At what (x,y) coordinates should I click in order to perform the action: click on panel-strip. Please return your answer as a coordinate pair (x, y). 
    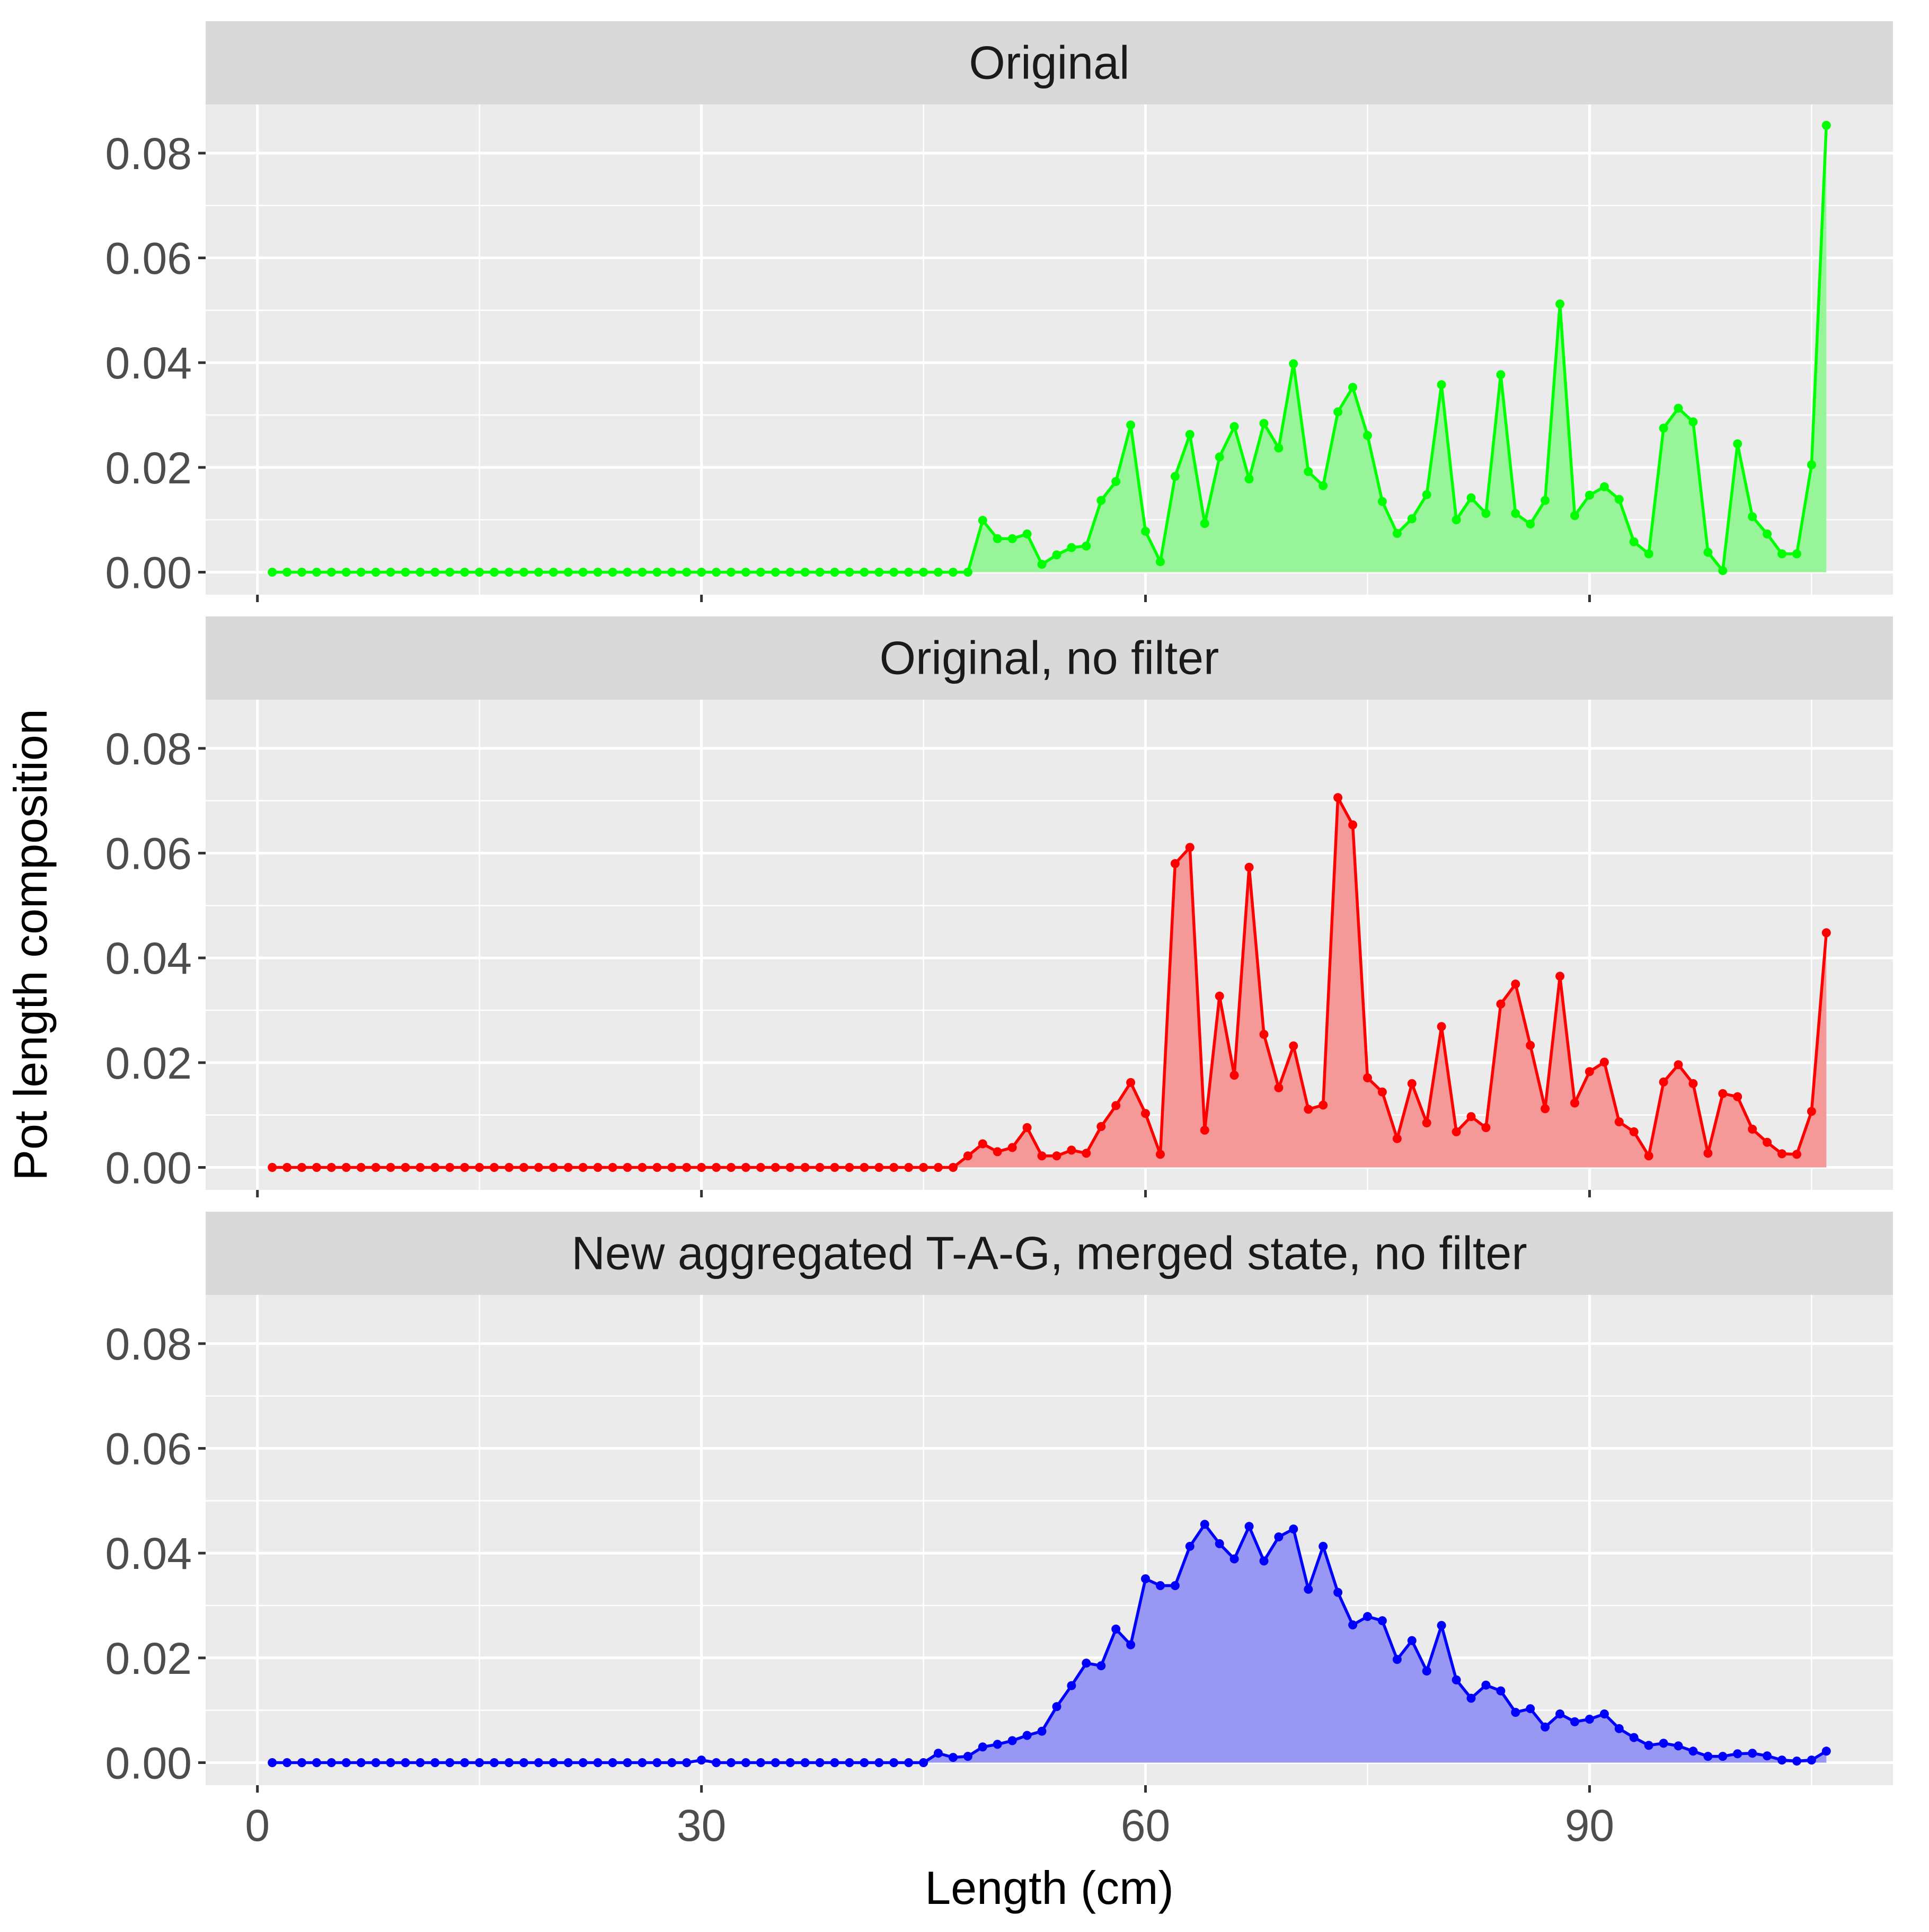
    Looking at the image, I should click on (1049, 1253).